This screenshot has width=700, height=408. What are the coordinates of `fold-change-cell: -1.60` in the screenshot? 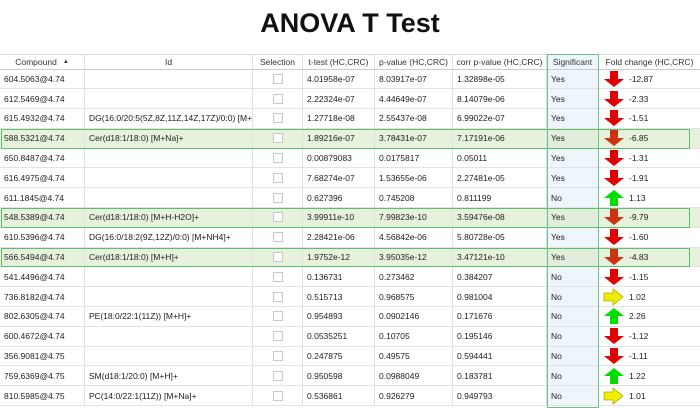 It's located at (649, 237).